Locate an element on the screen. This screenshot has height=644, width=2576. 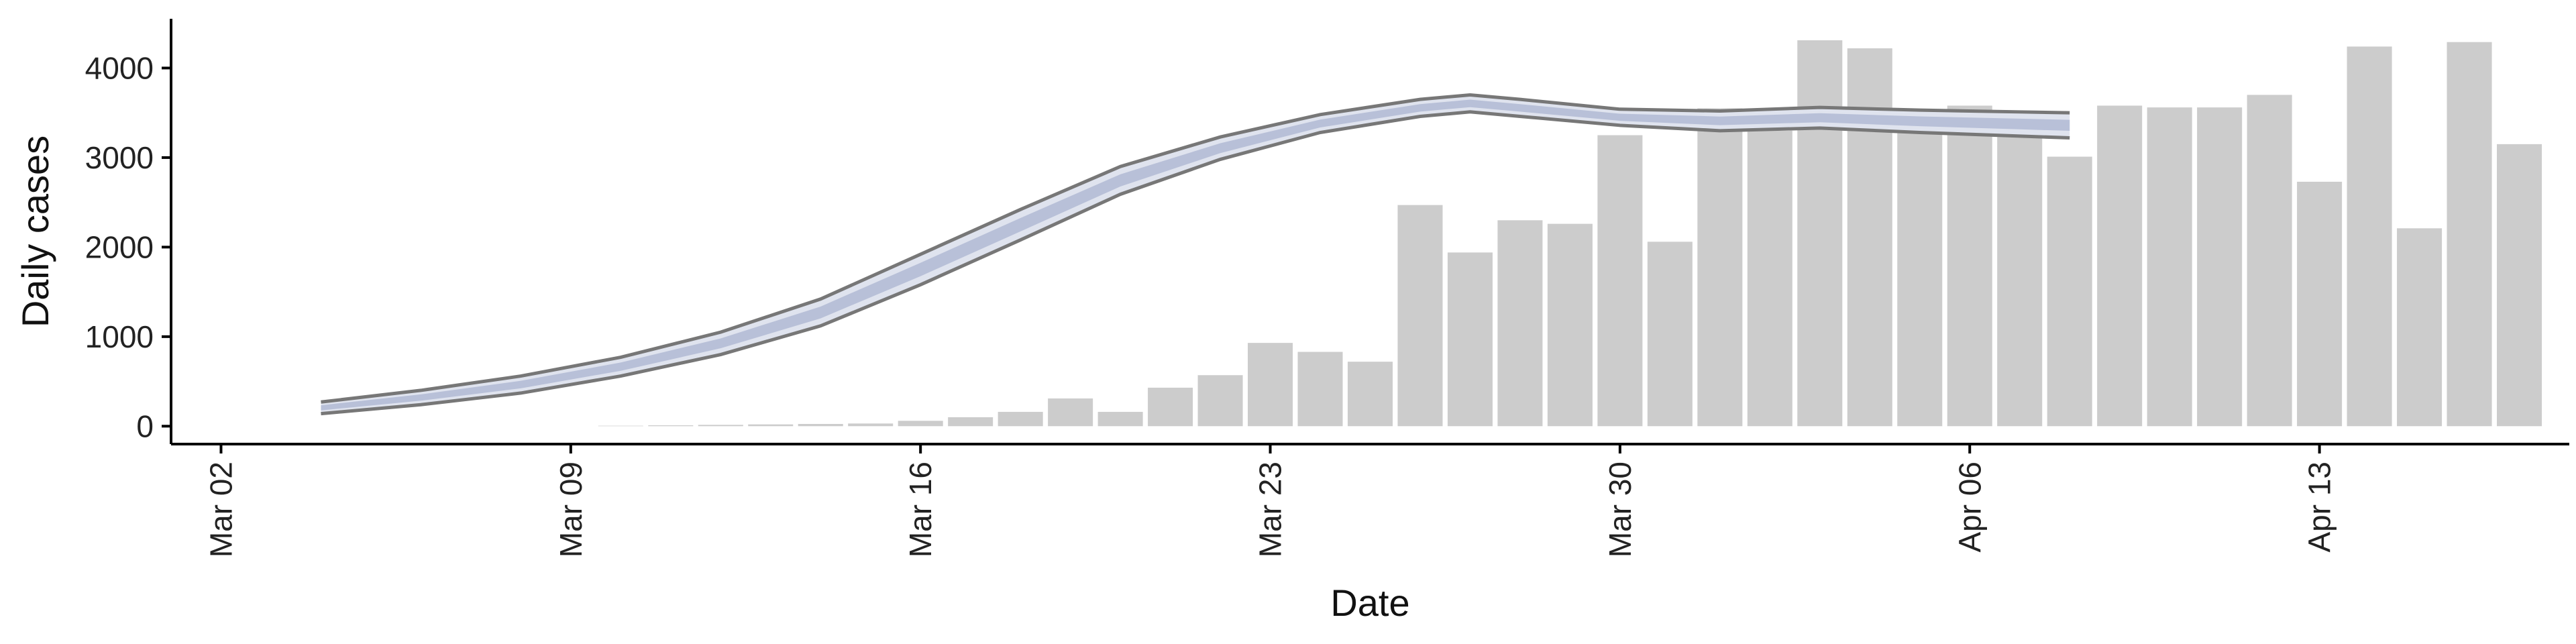
x-tick-label: Mar 30 is located at coordinates (1620, 509).